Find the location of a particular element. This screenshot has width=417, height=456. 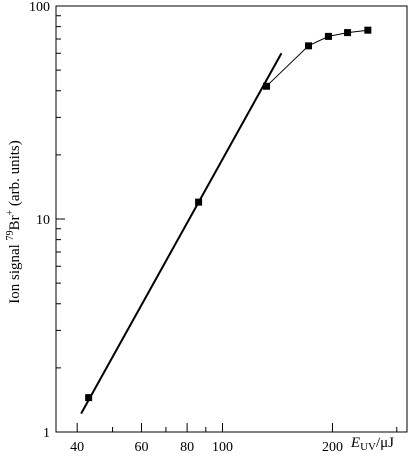

y-axis-label-superscript: 79 is located at coordinates (10, 235).